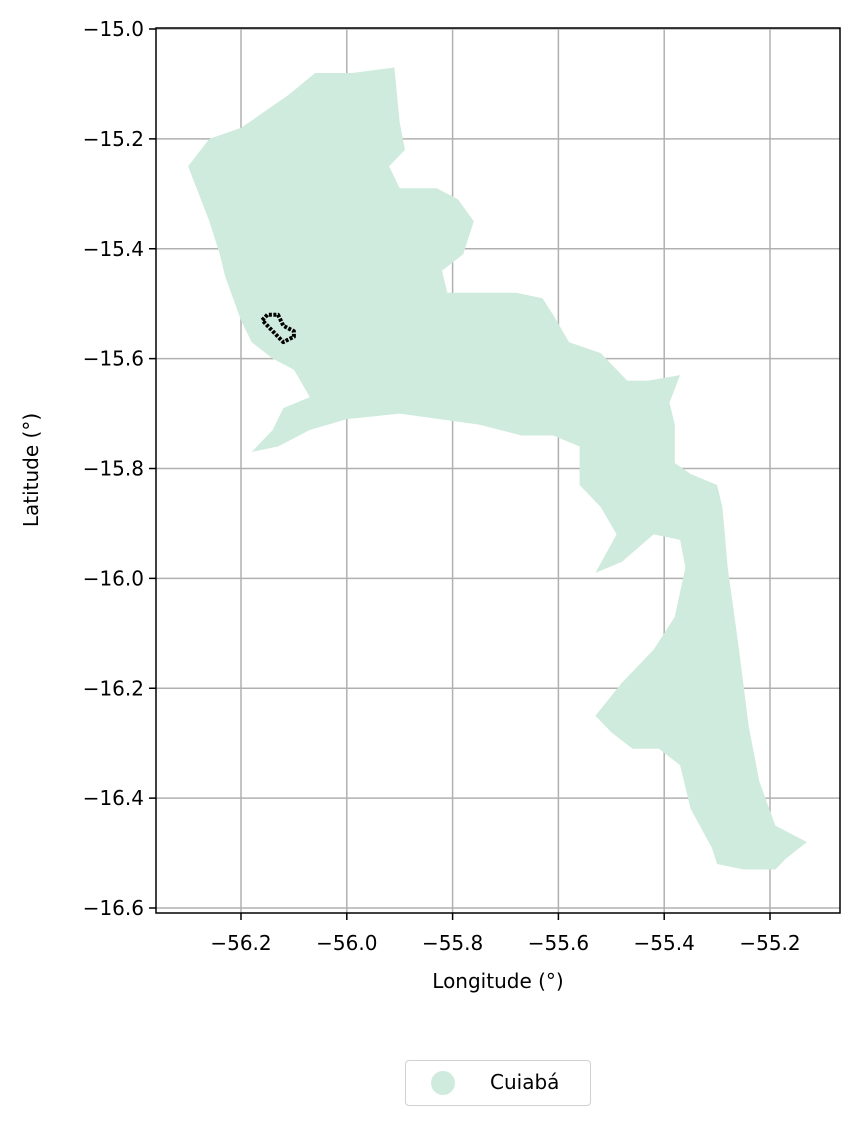 This screenshot has width=859, height=1127. I want to click on y-tick-label: −15.2, so click(113, 139).